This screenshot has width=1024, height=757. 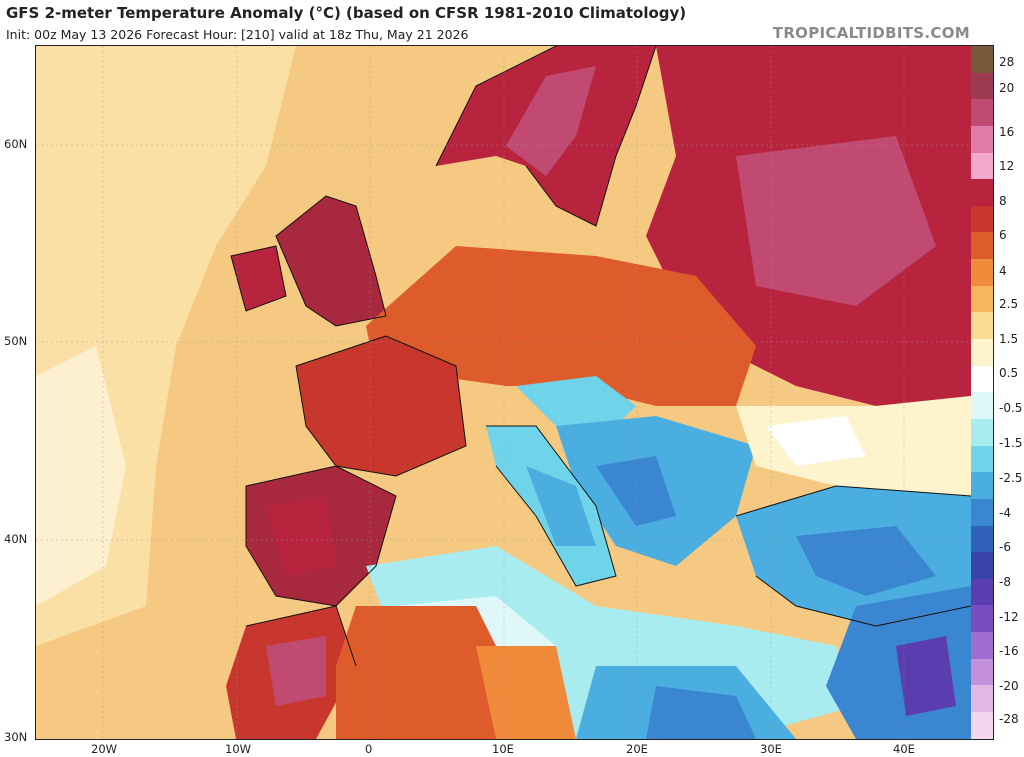 What do you see at coordinates (1005, 547) in the screenshot?
I see `colorbar-label: -6` at bounding box center [1005, 547].